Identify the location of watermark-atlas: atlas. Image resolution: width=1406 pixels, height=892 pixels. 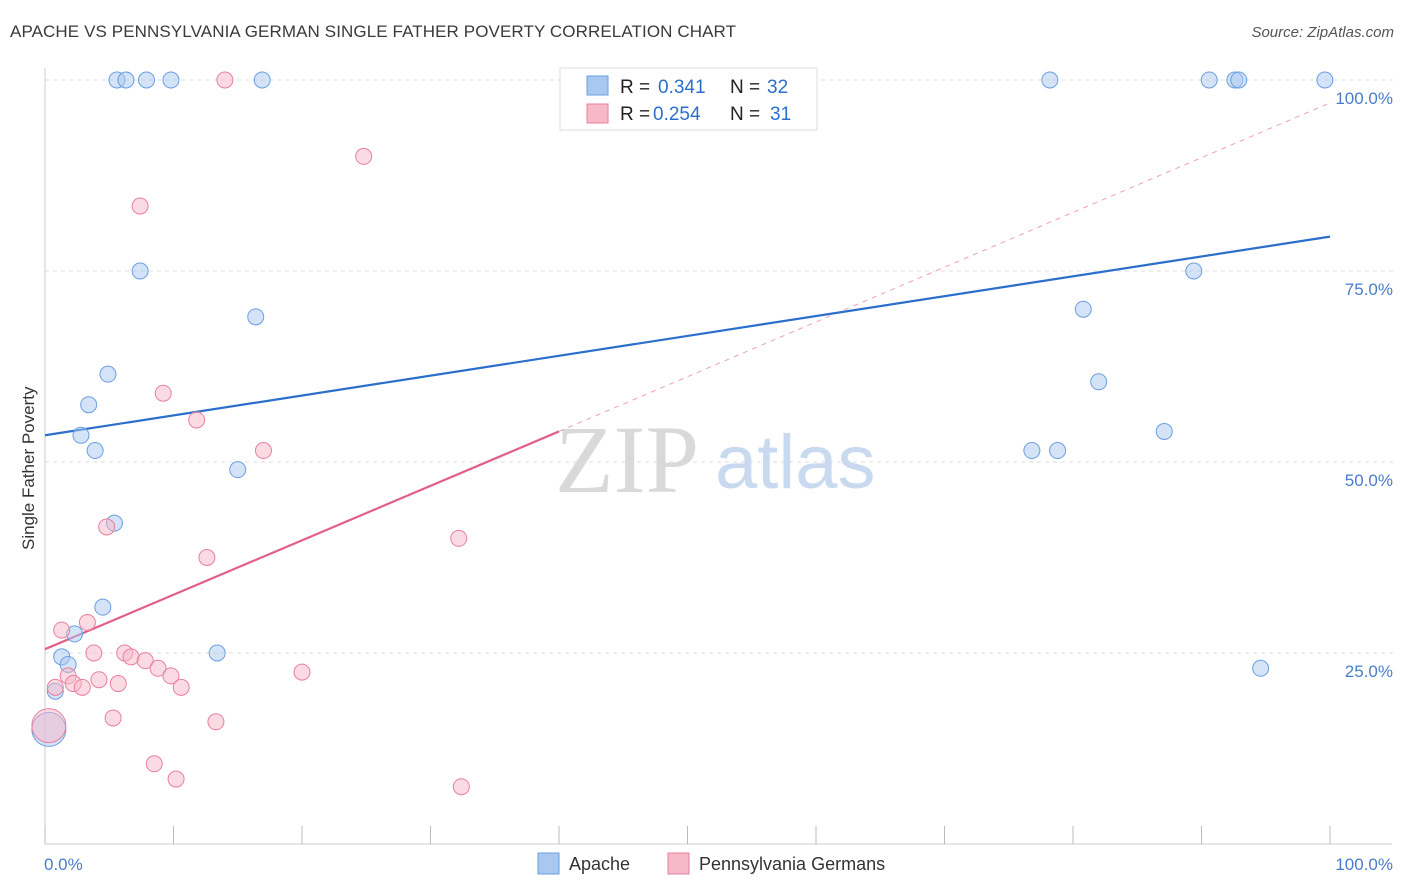
(795, 462).